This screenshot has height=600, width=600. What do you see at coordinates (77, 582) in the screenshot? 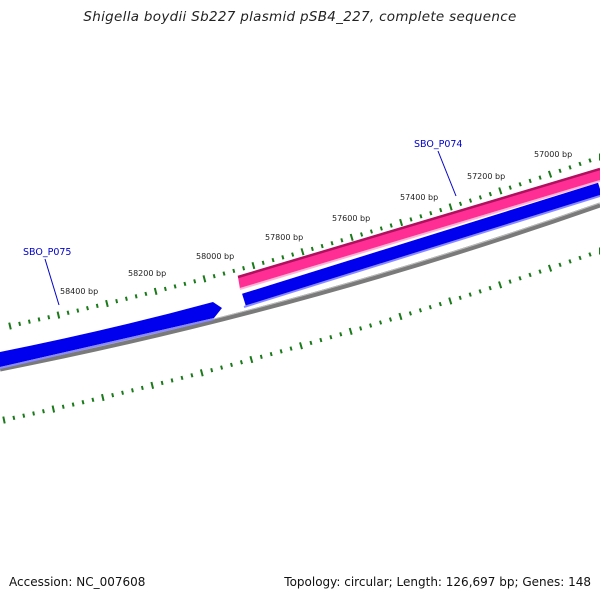
I see `accession-text: Accession: NC_007608` at bounding box center [77, 582].